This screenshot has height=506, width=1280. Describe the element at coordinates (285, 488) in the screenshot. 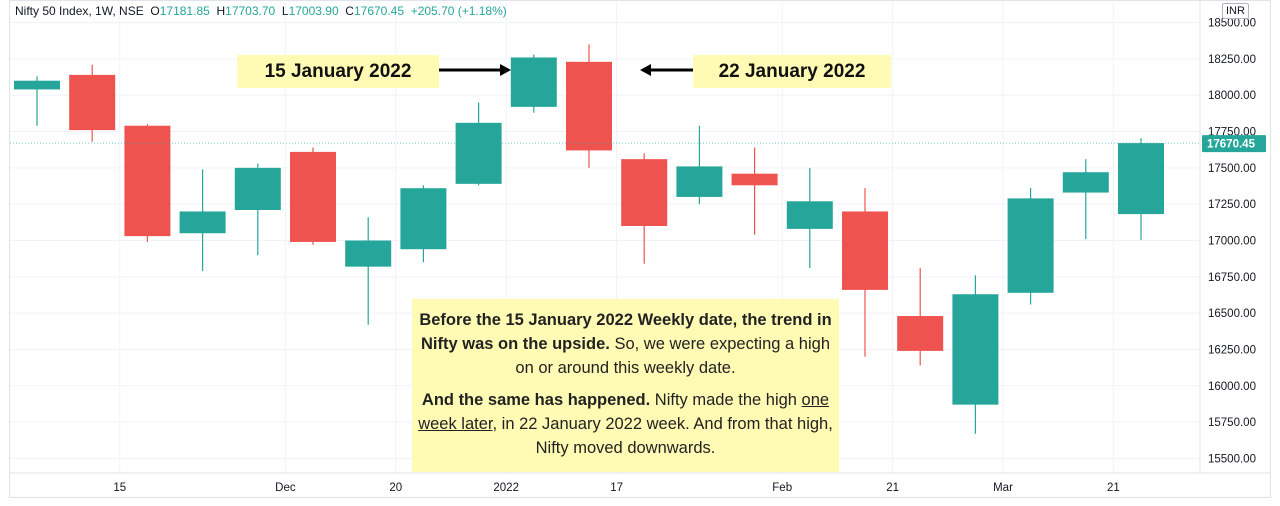

I see `x-tick-label: Dec` at that location.